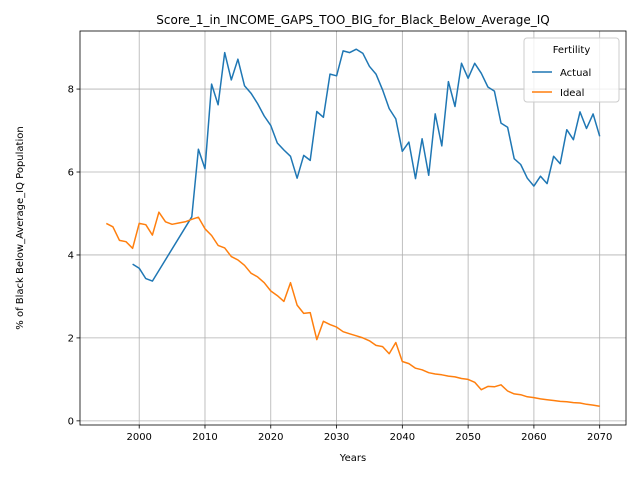 This screenshot has height=480, width=640. Describe the element at coordinates (561, 83) in the screenshot. I see `legend-items: Actual Ideal` at that location.